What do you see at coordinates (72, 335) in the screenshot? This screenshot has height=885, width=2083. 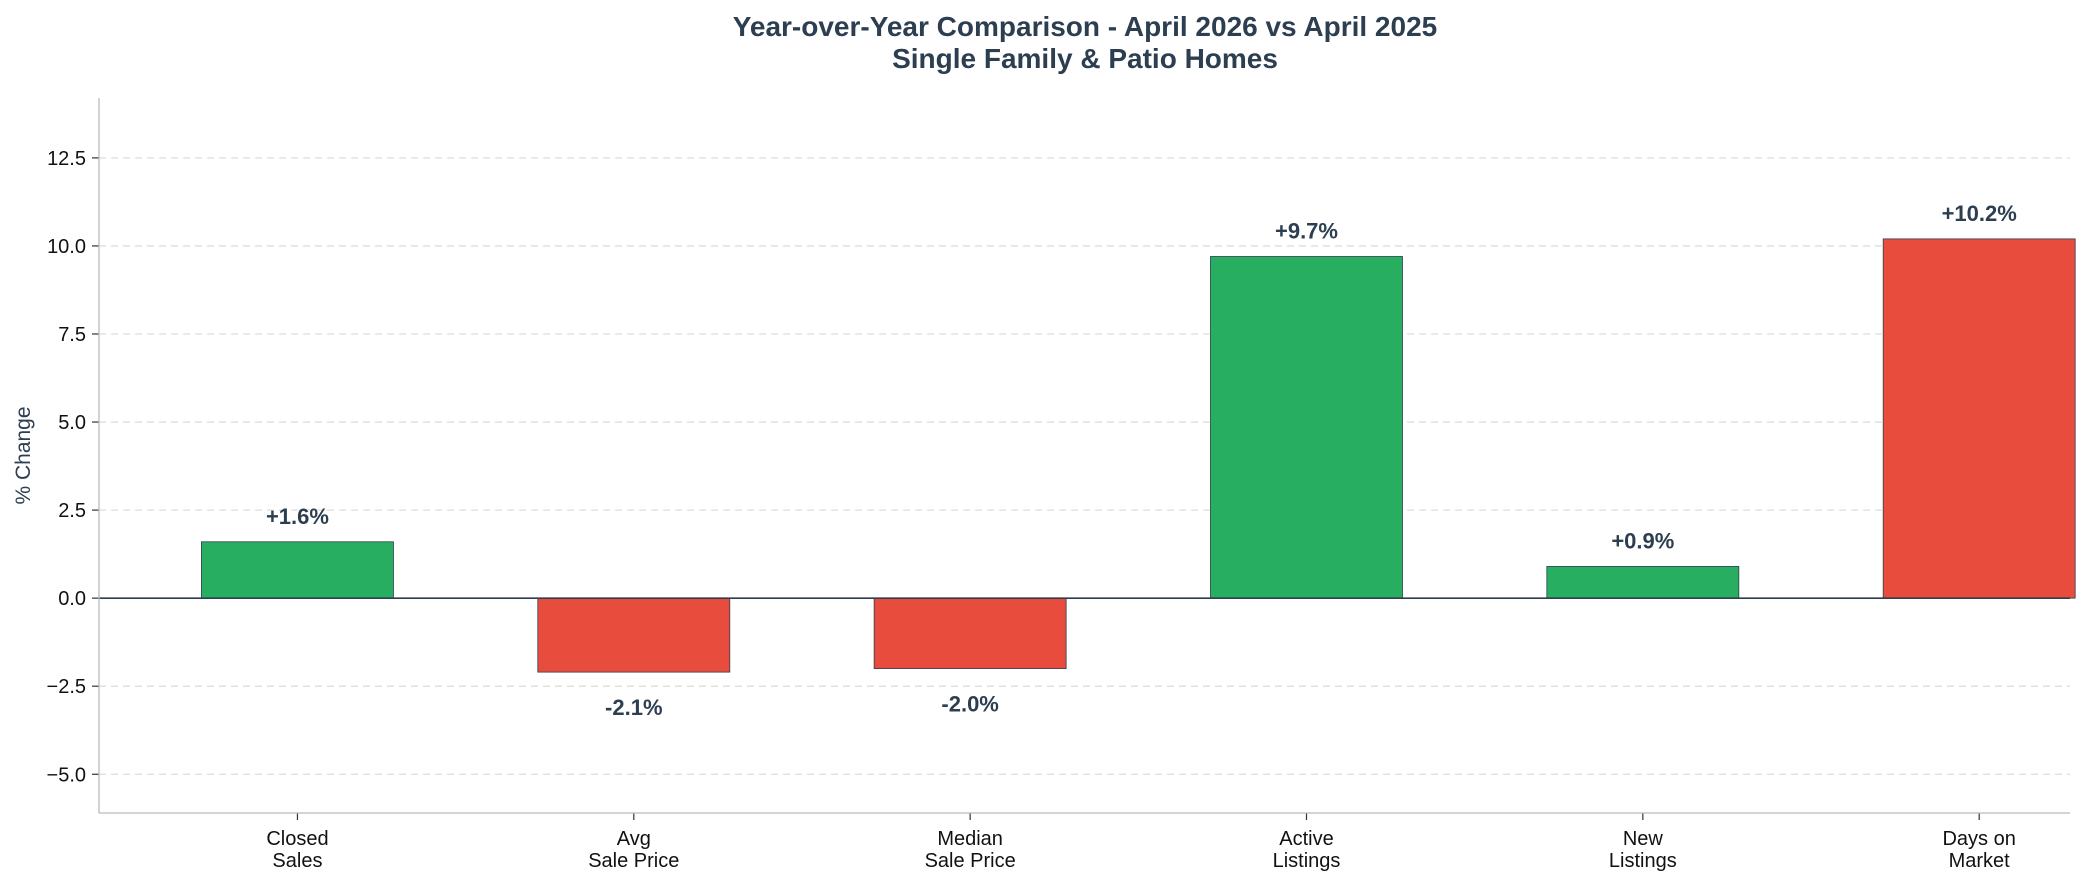 I see `y-tick-label: 7.5` at bounding box center [72, 335].